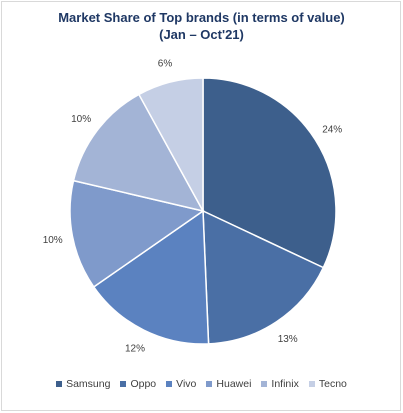  Describe the element at coordinates (53, 240) in the screenshot. I see `data-label-huawei: 10%` at that location.